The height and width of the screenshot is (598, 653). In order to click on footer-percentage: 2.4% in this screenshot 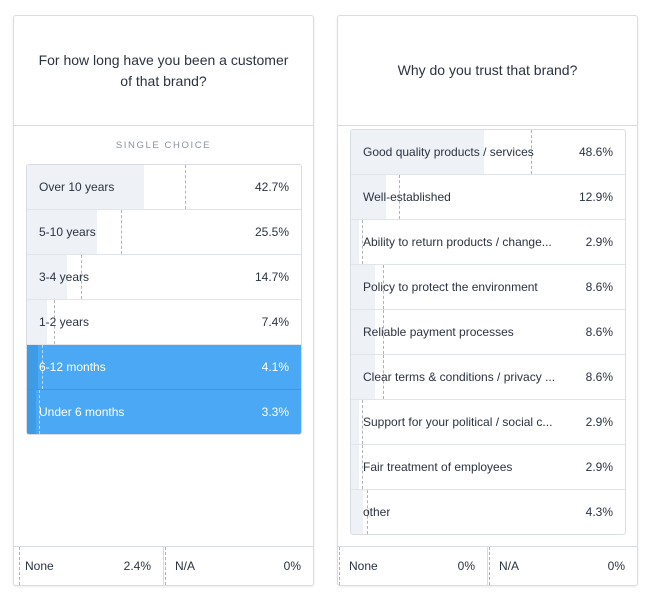, I will do `click(137, 566)`.